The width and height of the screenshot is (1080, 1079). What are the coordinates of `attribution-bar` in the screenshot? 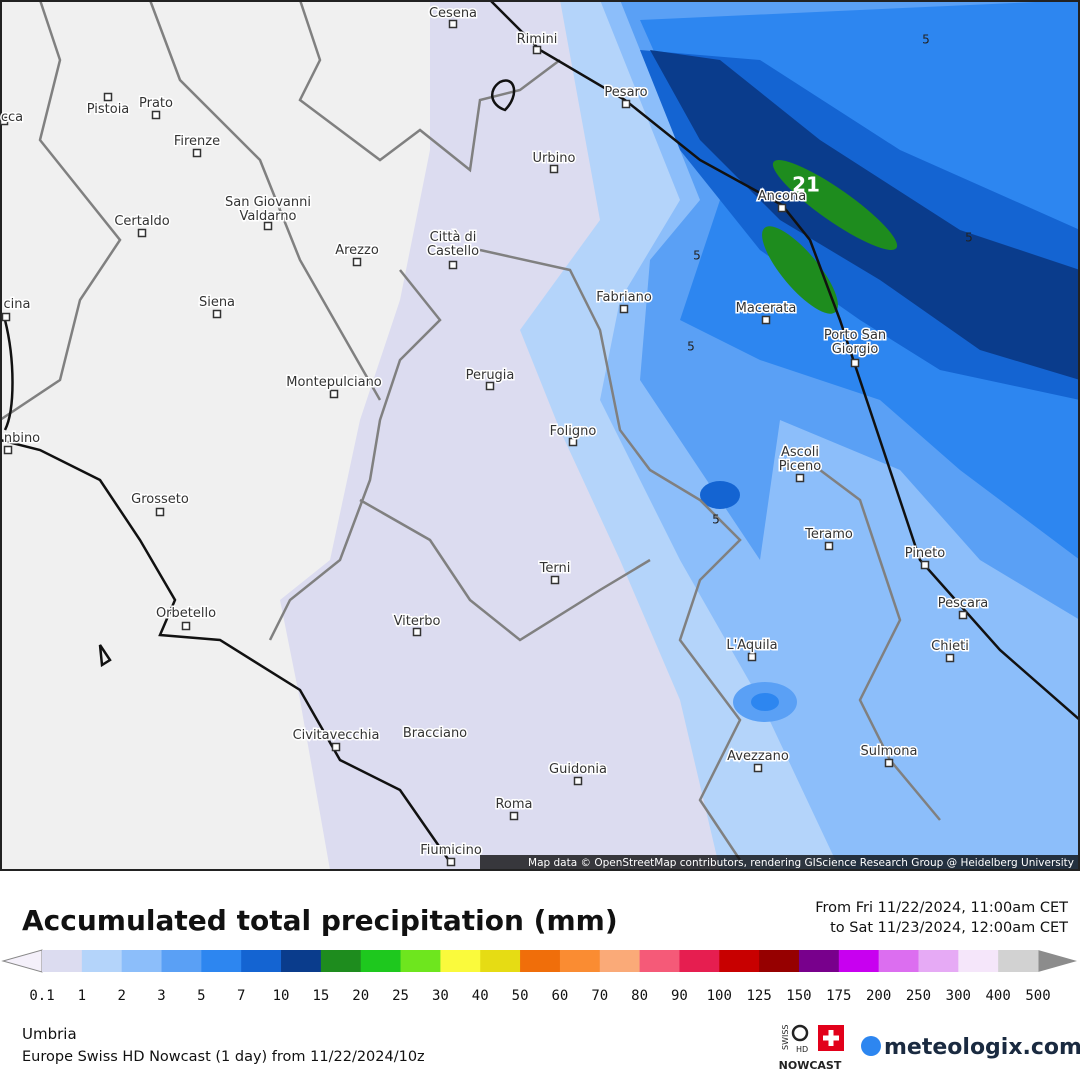 It's located at (779, 862).